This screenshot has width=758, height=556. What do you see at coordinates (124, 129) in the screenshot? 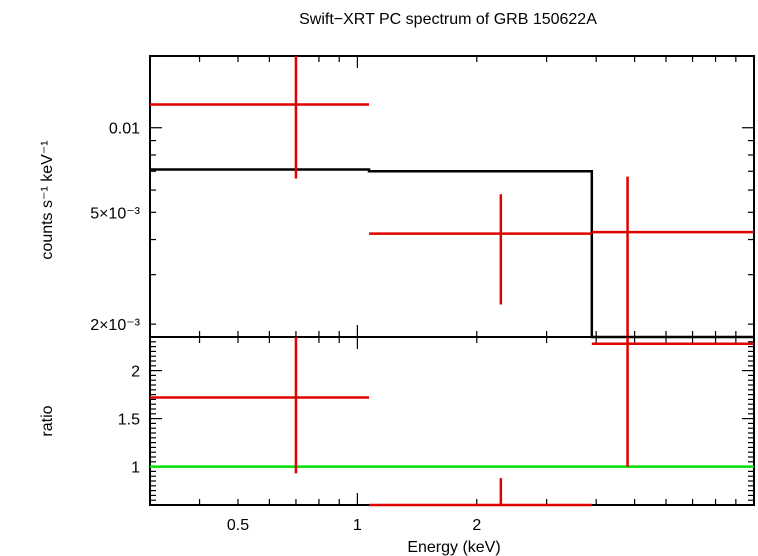
I see `y-tick-label: 0.01` at bounding box center [124, 129].